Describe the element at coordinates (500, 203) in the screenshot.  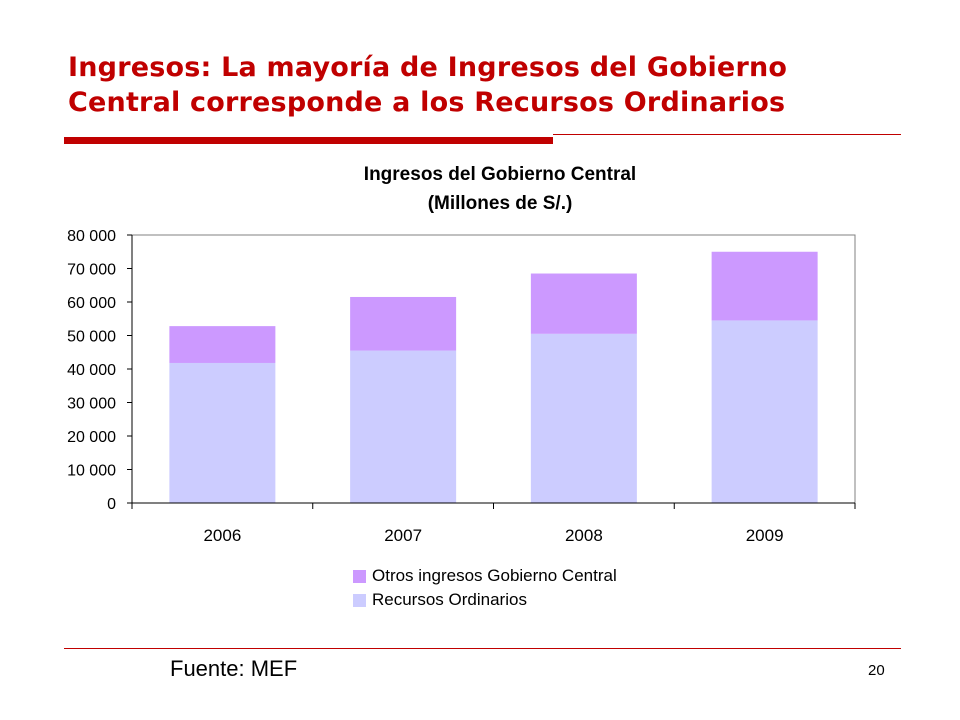
I see `chart-title-line-2: (Millones de S/.)` at that location.